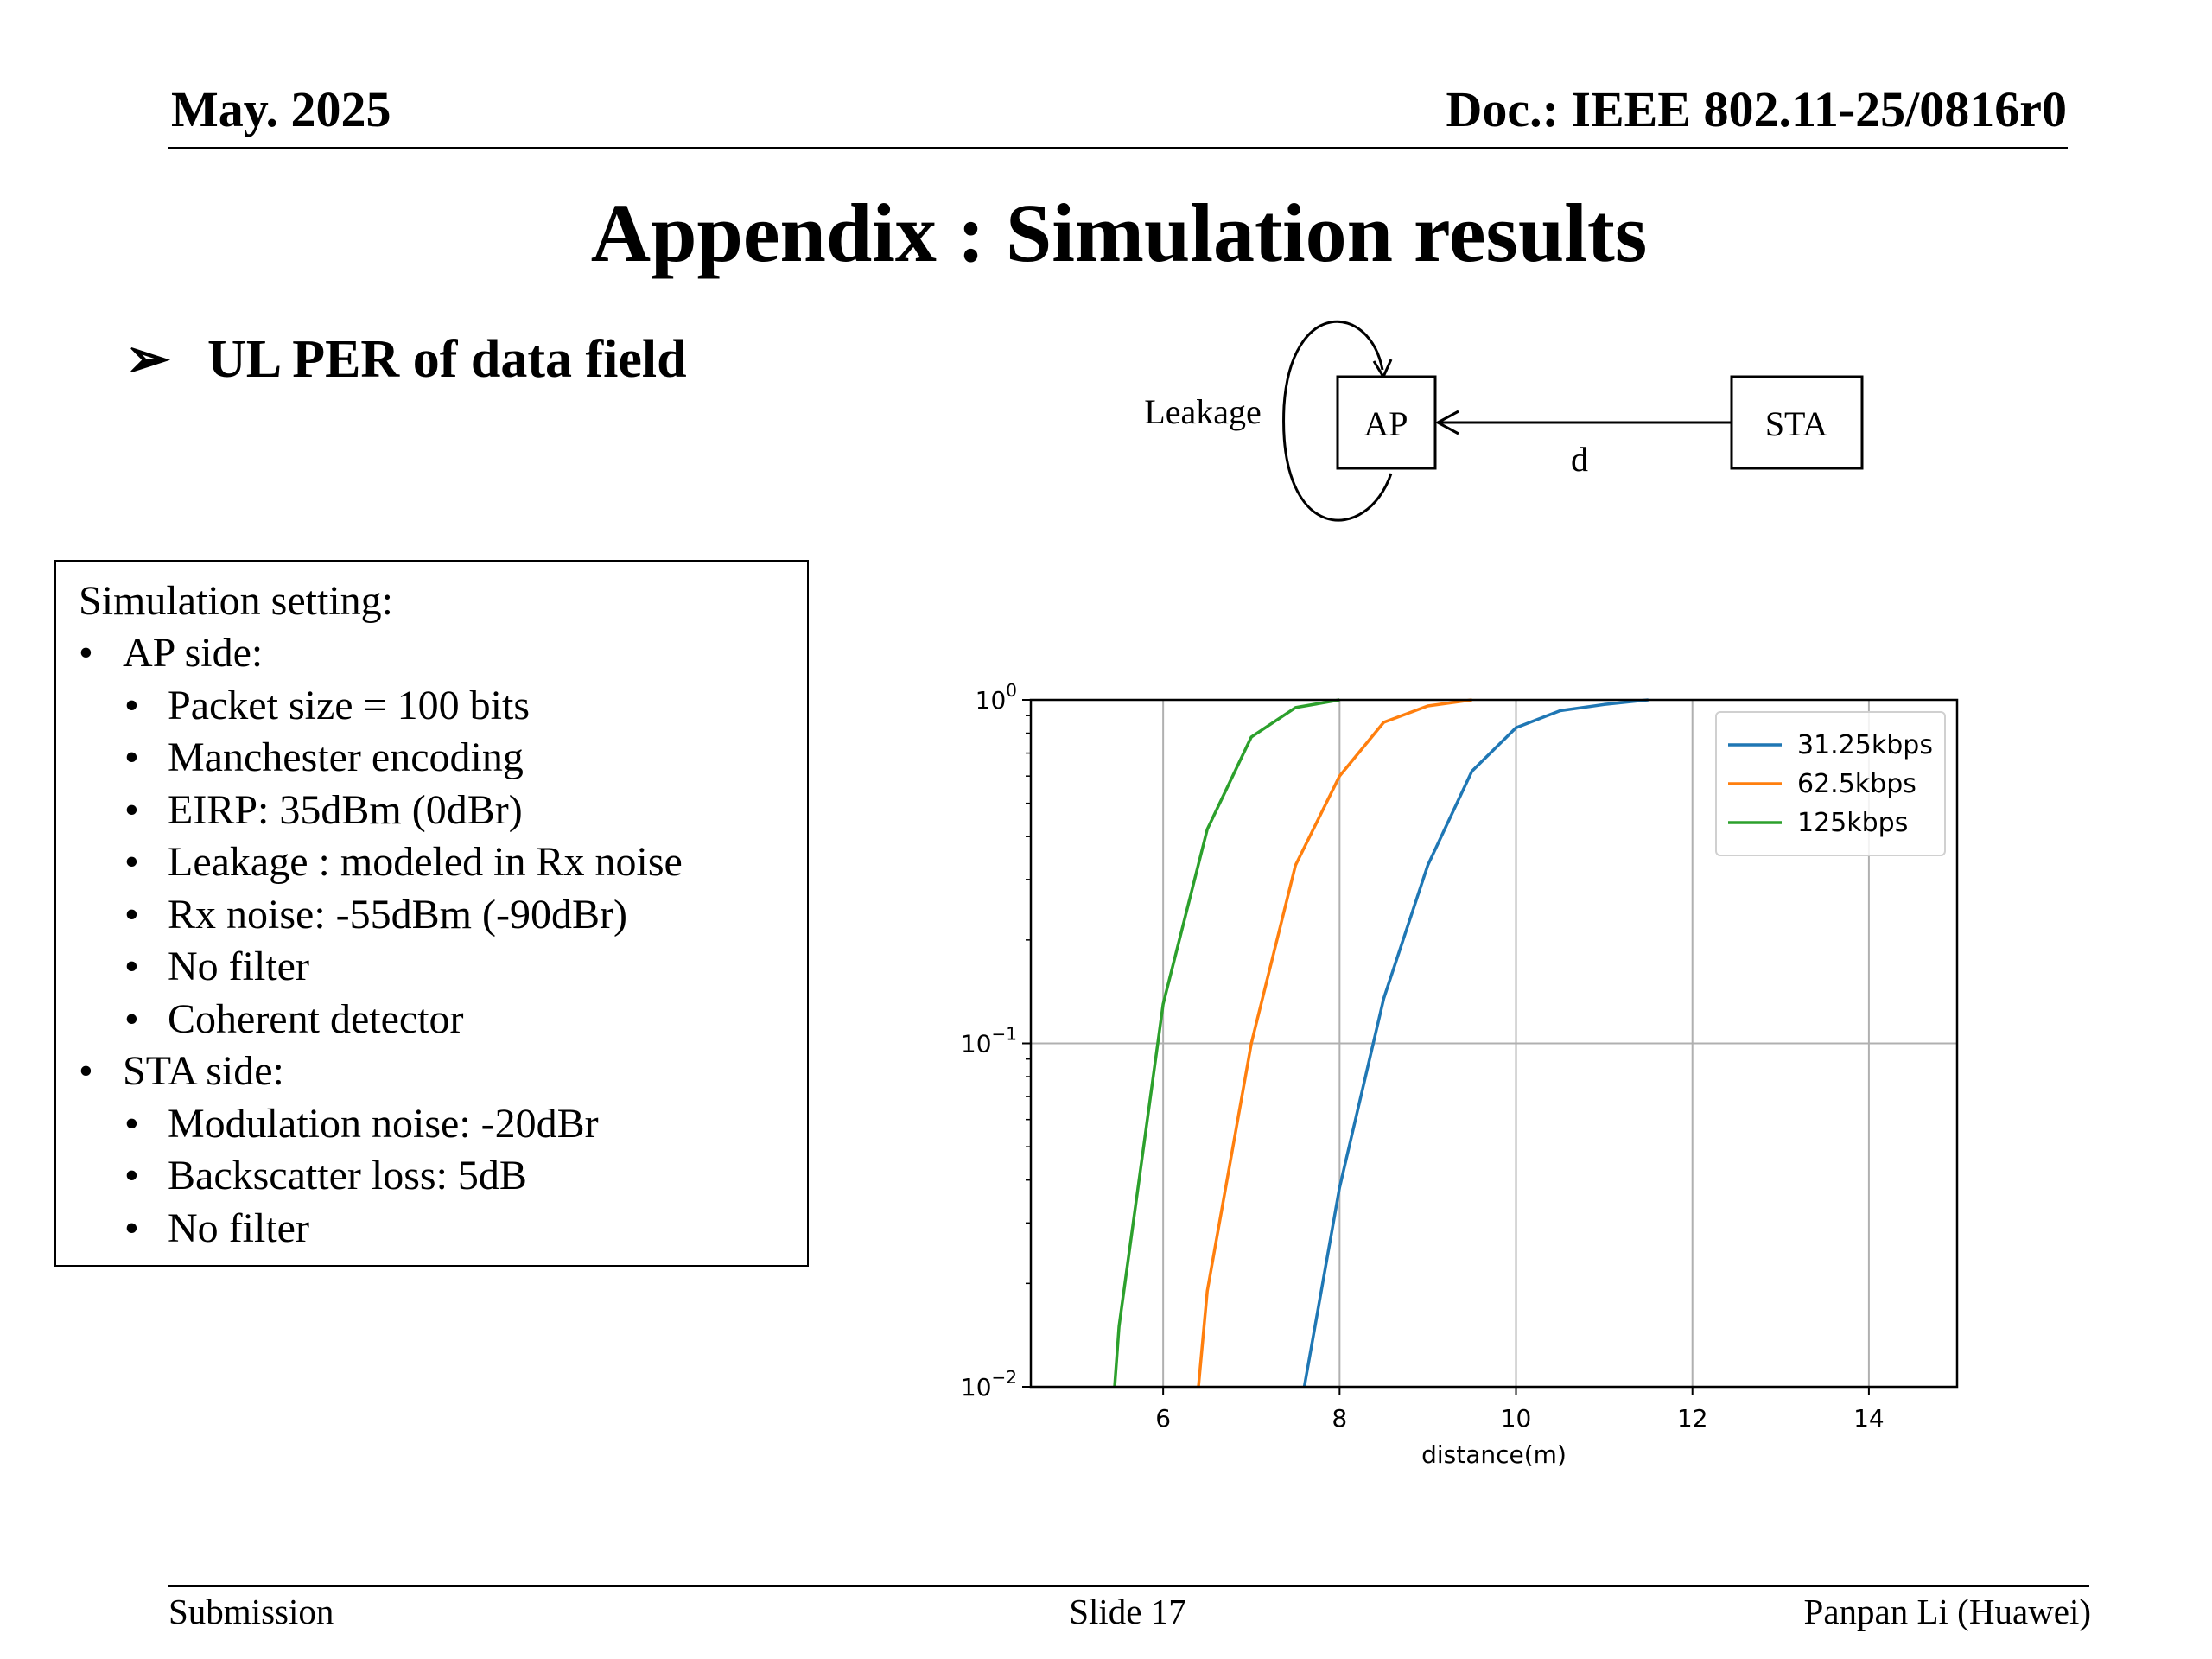 This screenshot has height=1659, width=2212. What do you see at coordinates (1494, 1454) in the screenshot?
I see `x-axis-label: distance(m)` at bounding box center [1494, 1454].